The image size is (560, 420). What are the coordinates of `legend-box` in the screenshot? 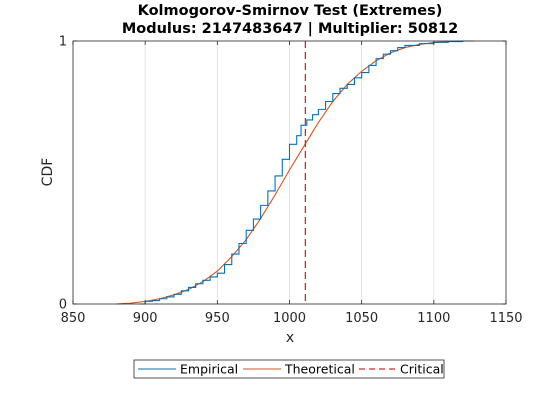 It's located at (289, 369).